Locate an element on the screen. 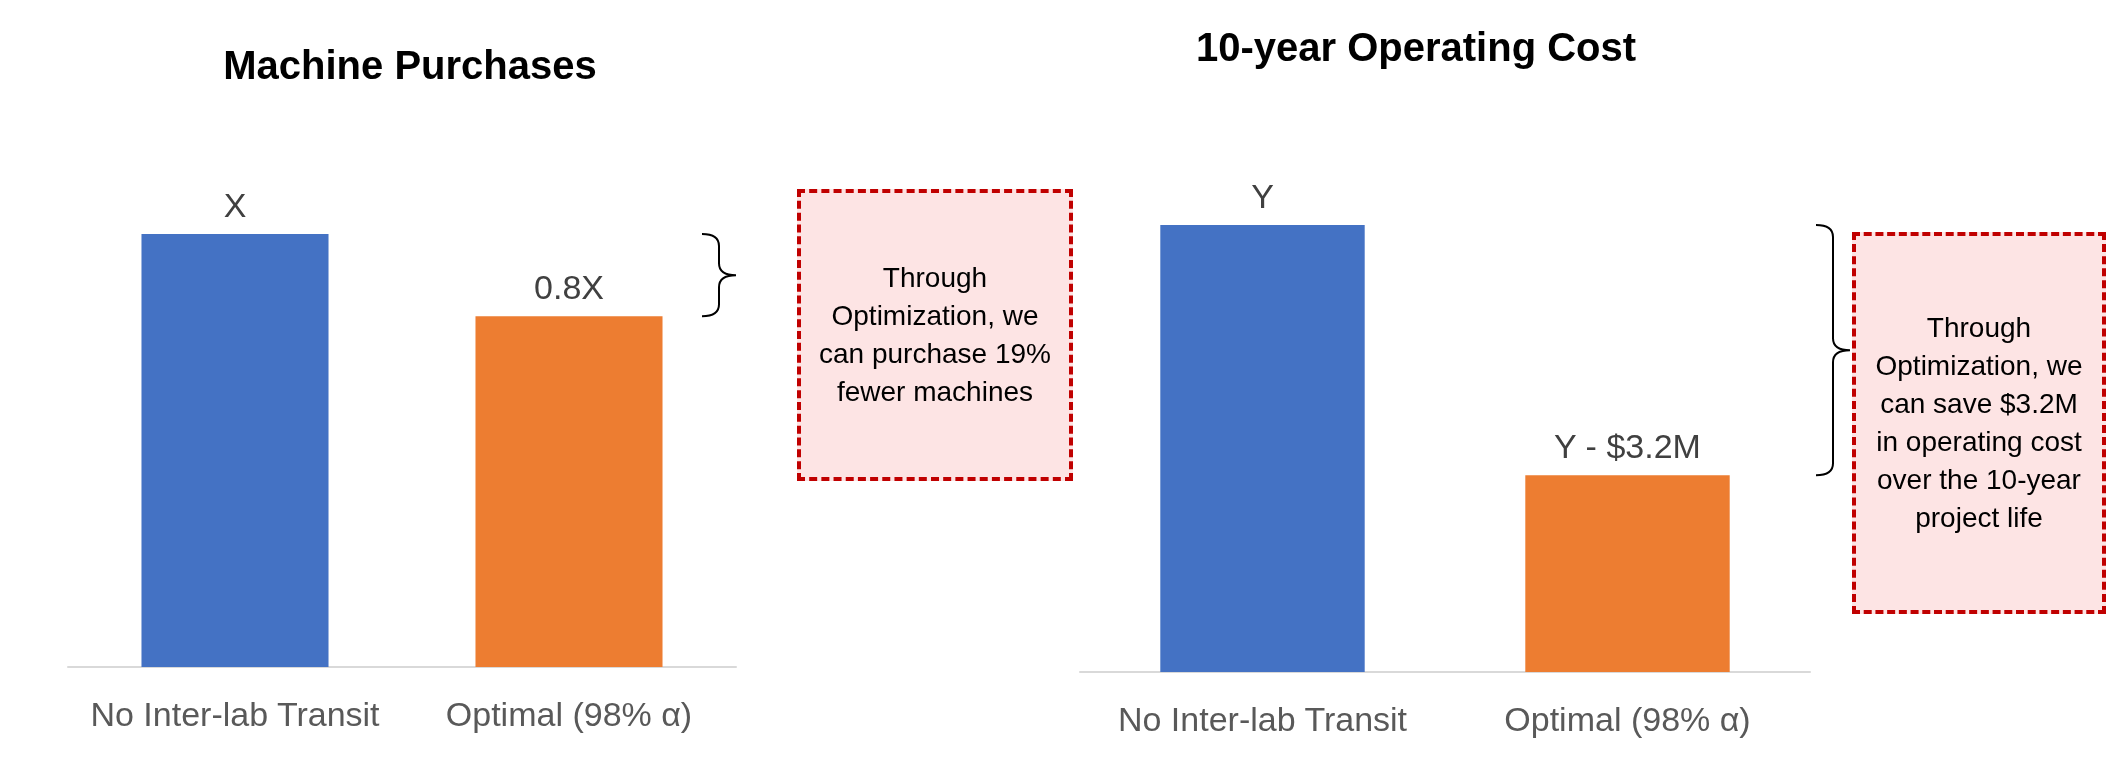 The height and width of the screenshot is (760, 2116). annotation: X is located at coordinates (235, 205).